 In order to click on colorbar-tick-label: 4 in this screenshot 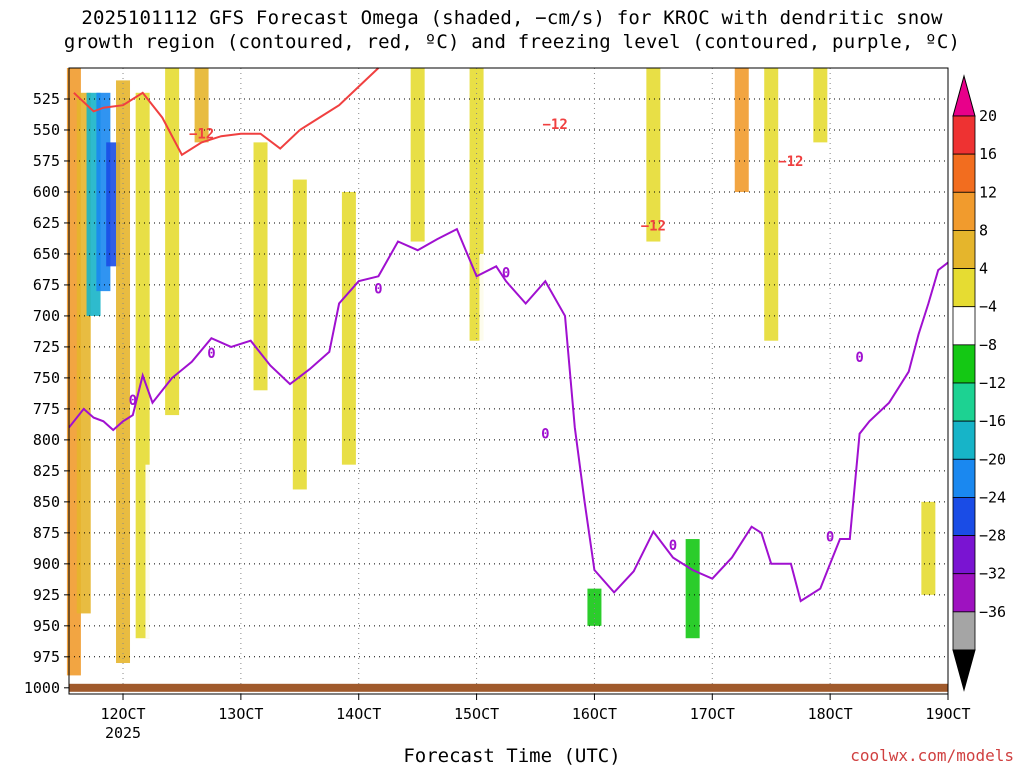, I will do `click(983, 269)`.